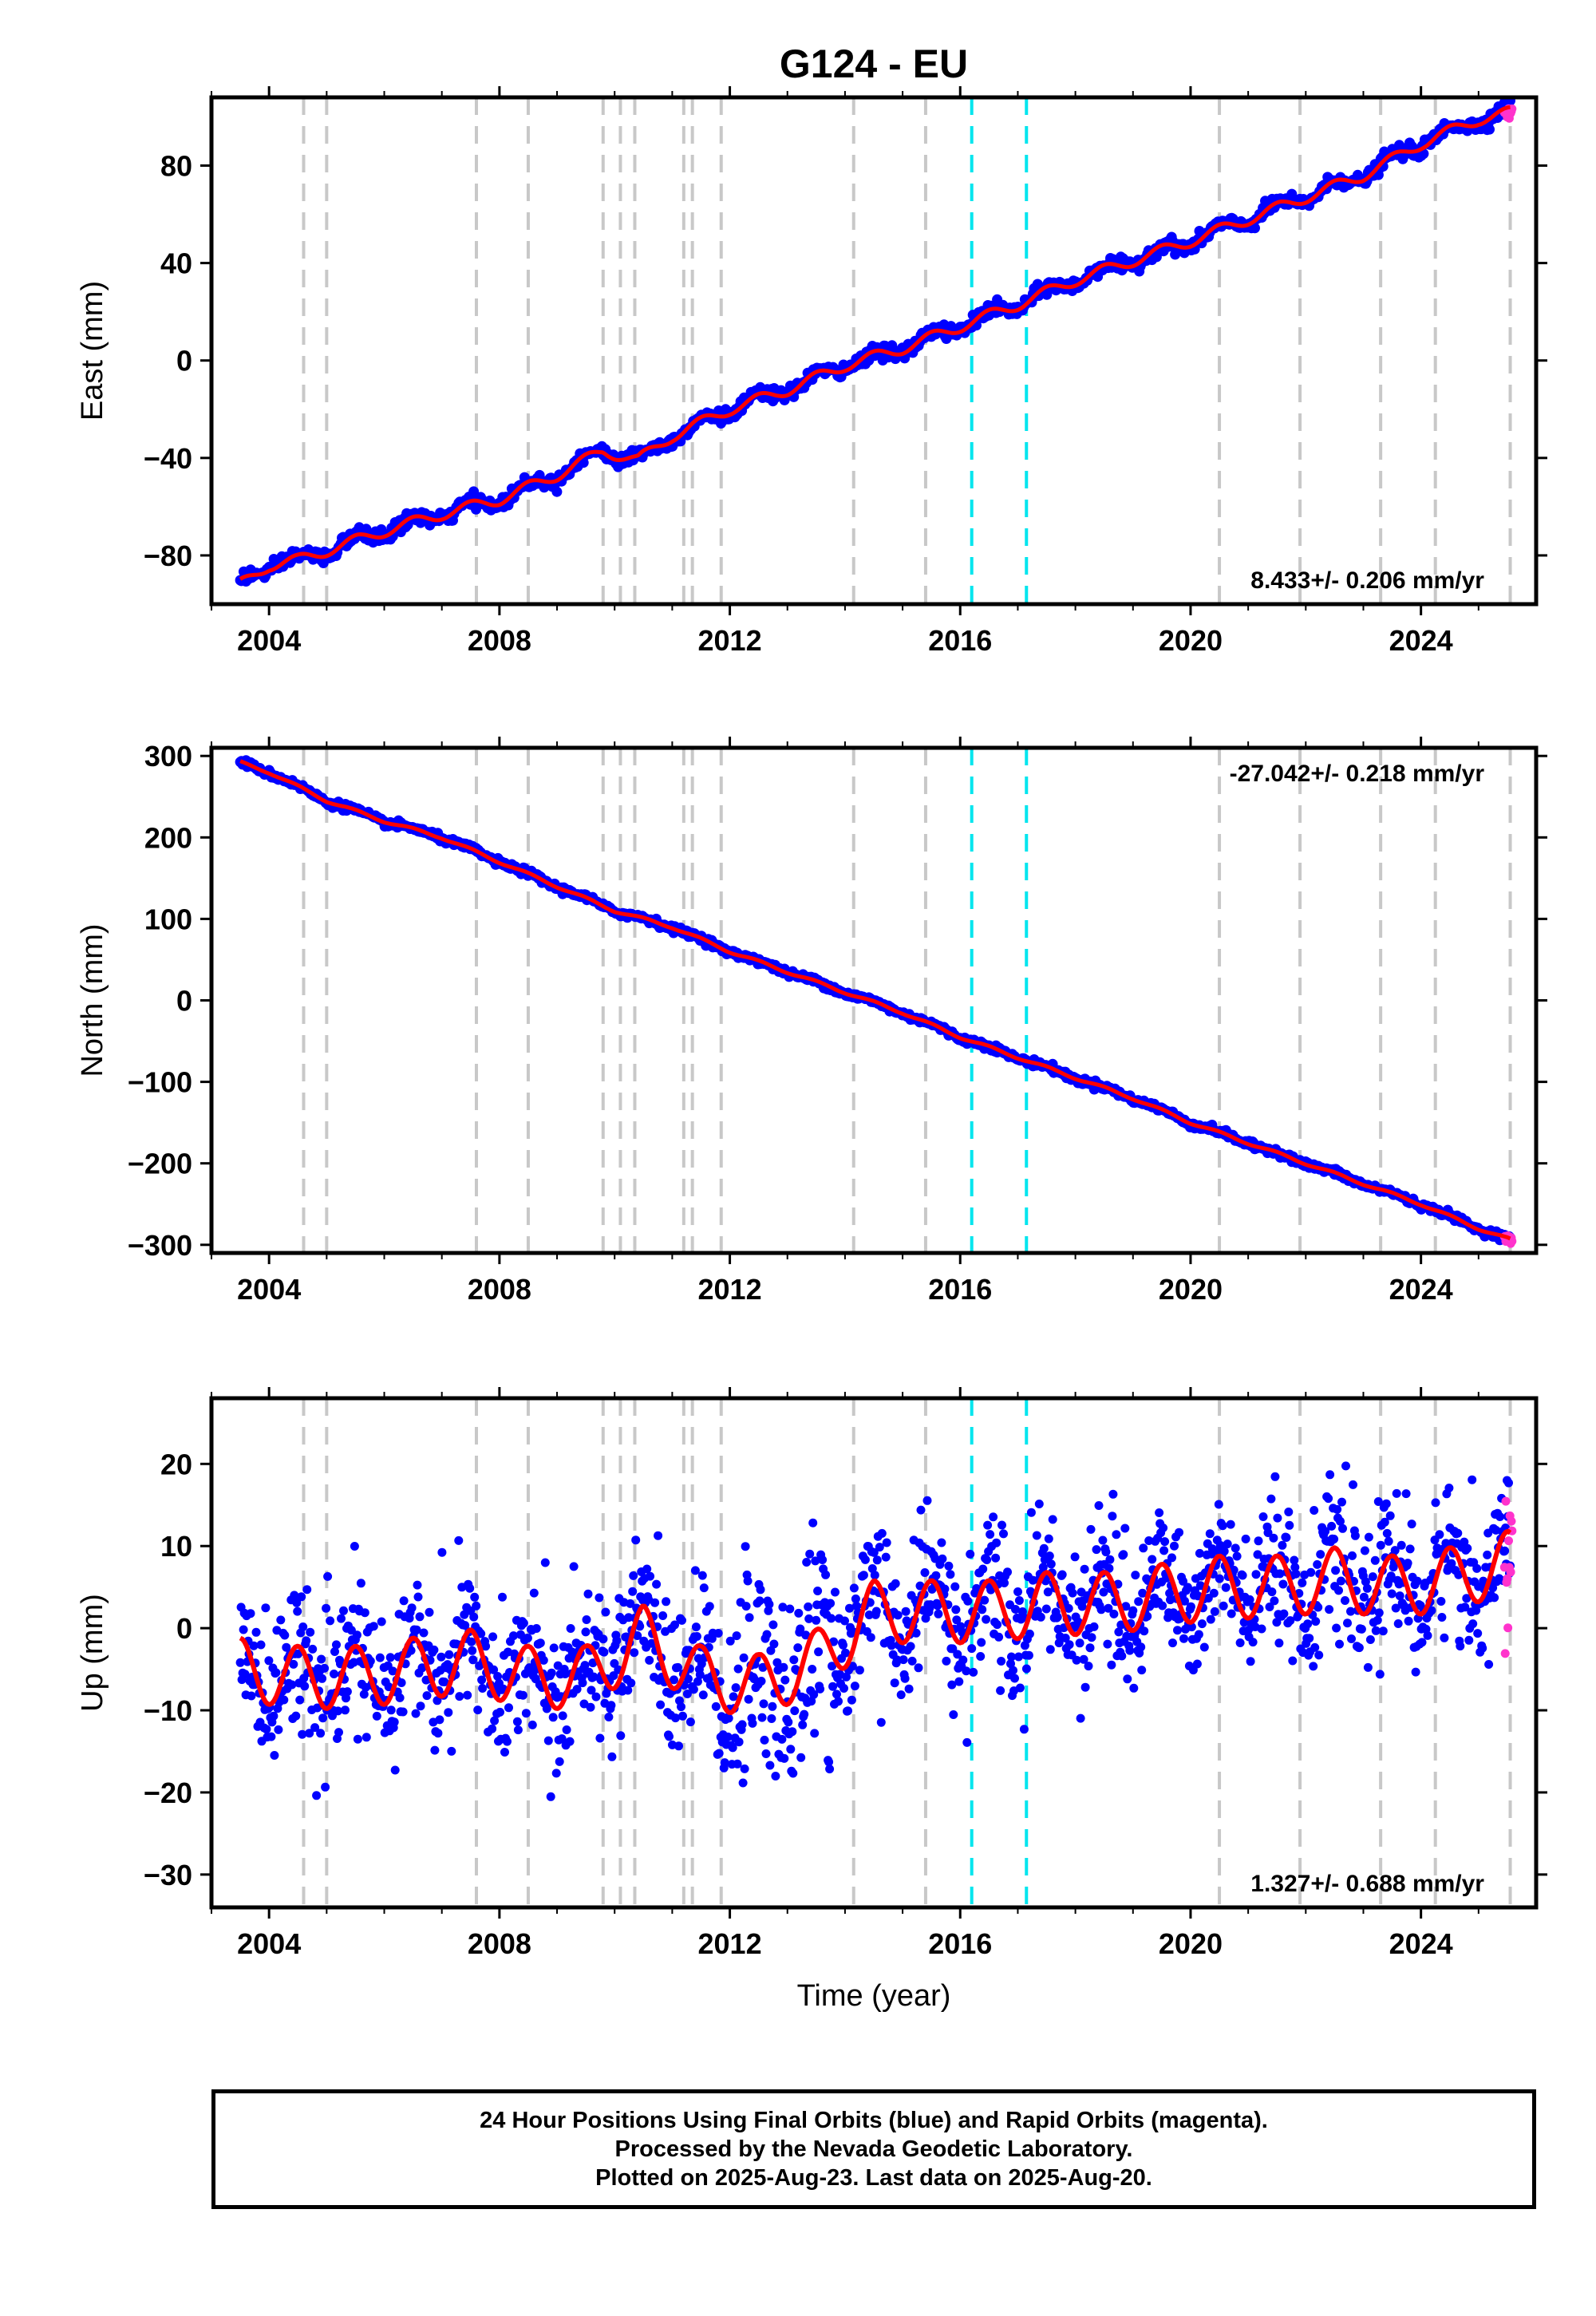 The width and height of the screenshot is (1596, 2316). I want to click on y-tick-label: 0, so click(184, 361).